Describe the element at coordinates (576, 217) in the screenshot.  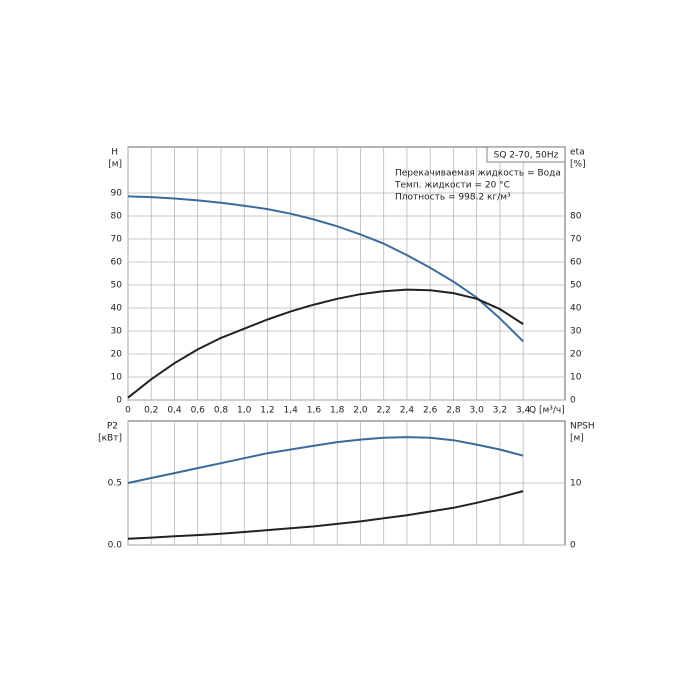
I see `y2-tick-label: 80` at that location.